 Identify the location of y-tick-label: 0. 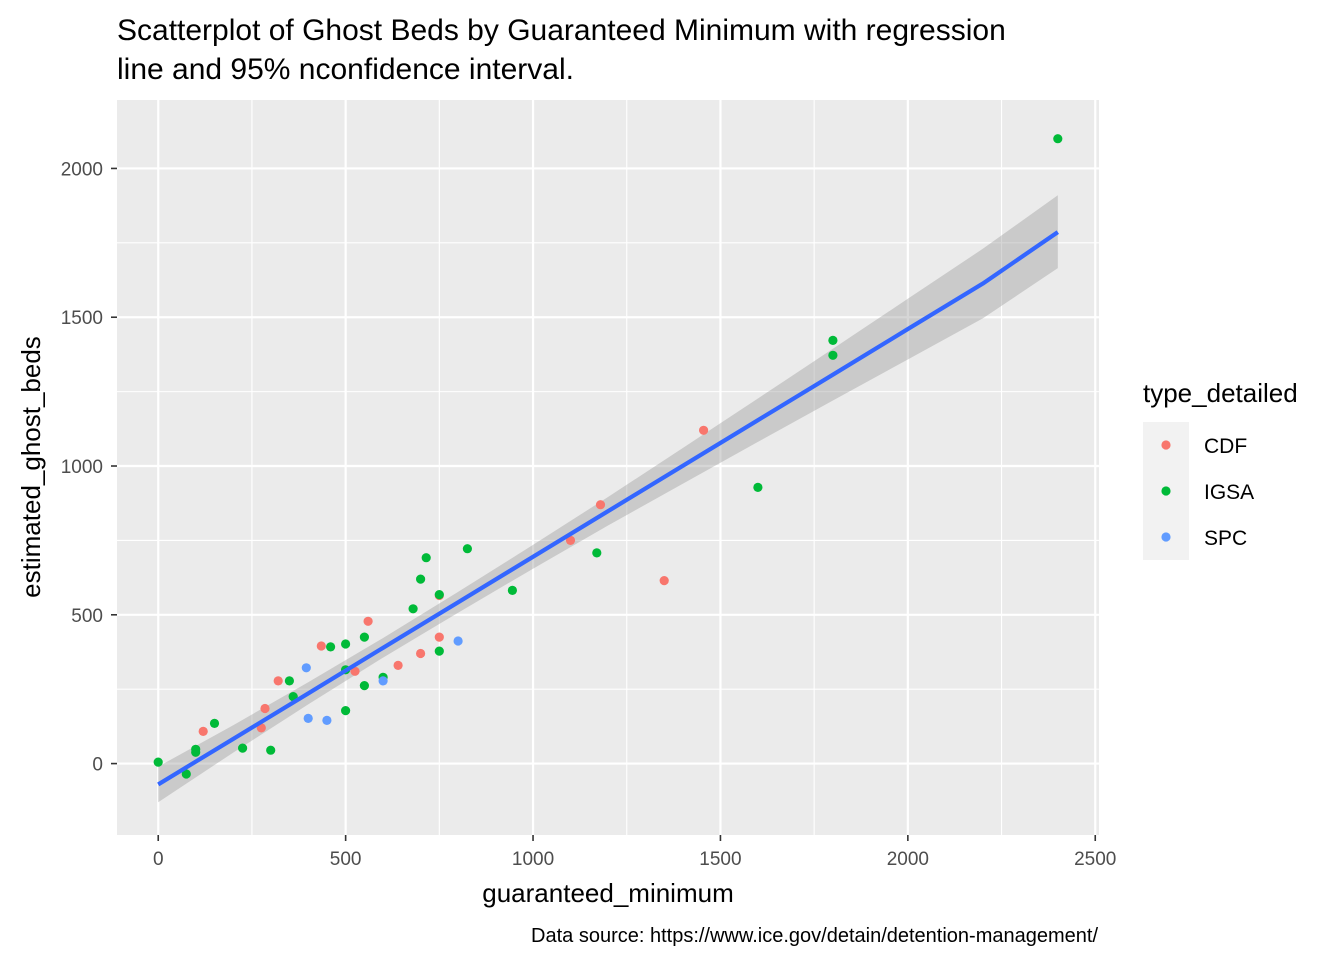
(97, 765).